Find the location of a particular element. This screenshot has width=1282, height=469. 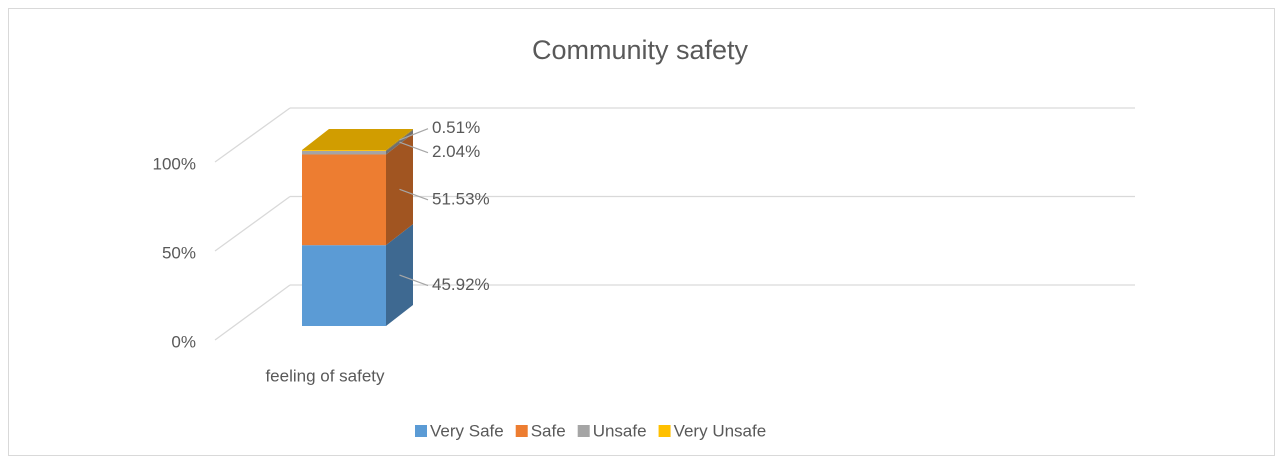

legend-label: Very Safe is located at coordinates (467, 430).